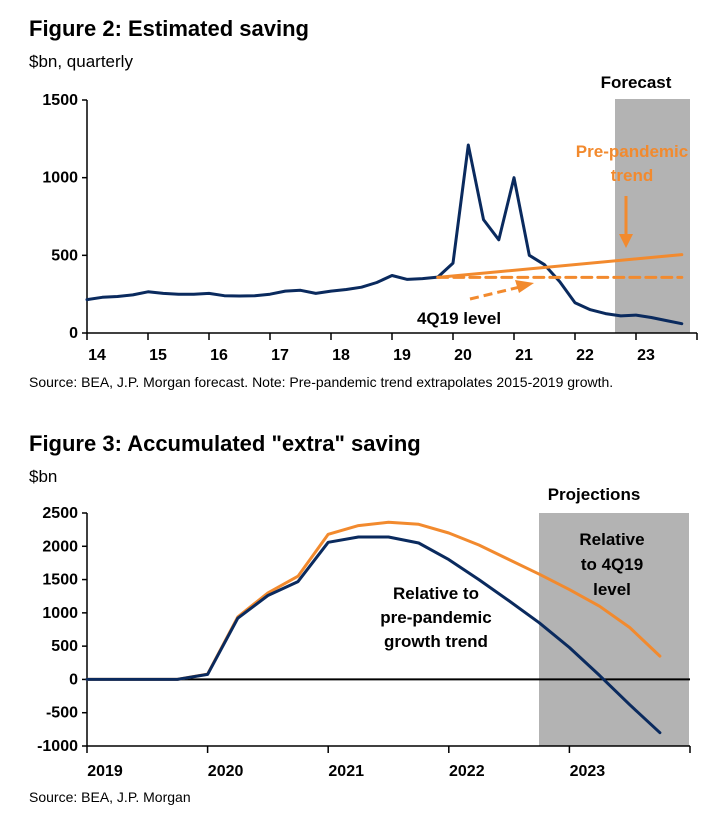 The width and height of the screenshot is (720, 819). What do you see at coordinates (459, 318) in the screenshot?
I see `4q19-level-label: 4Q19 level` at bounding box center [459, 318].